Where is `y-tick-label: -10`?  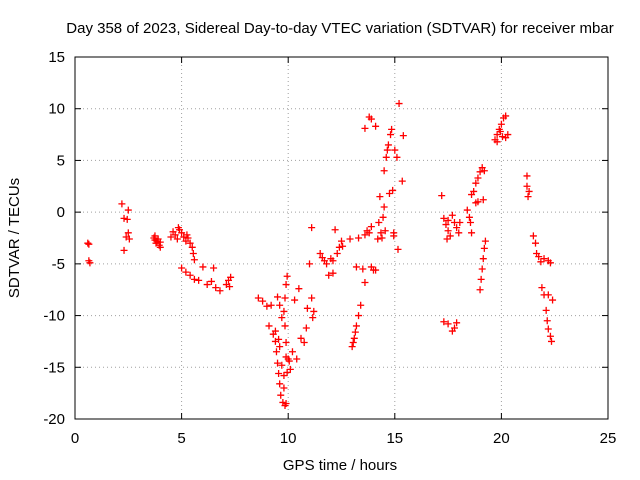
y-tick-label: -10 is located at coordinates (54, 316).